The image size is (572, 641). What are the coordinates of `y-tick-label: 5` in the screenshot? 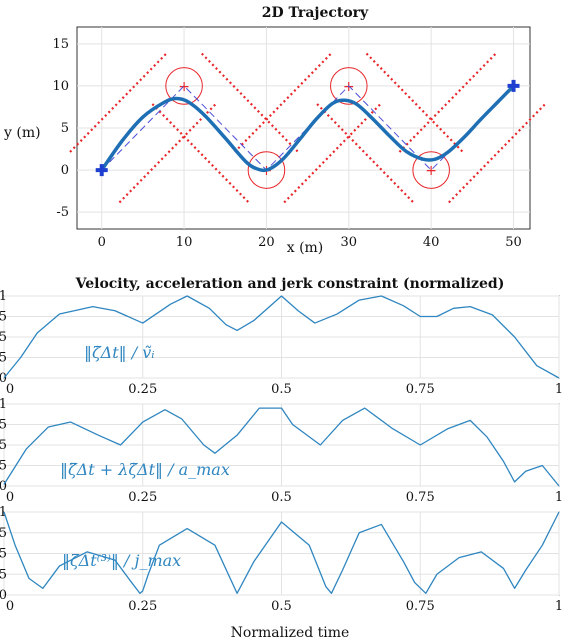 It's located at (65, 128).